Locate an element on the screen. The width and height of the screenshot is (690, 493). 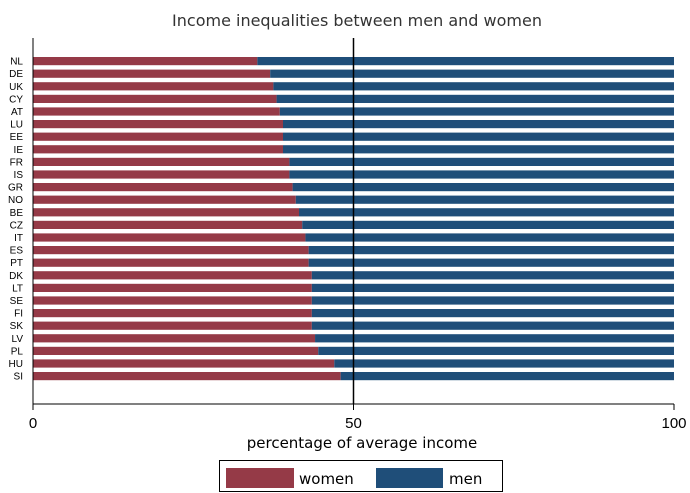
category-label-sk: SK is located at coordinates (17, 326).